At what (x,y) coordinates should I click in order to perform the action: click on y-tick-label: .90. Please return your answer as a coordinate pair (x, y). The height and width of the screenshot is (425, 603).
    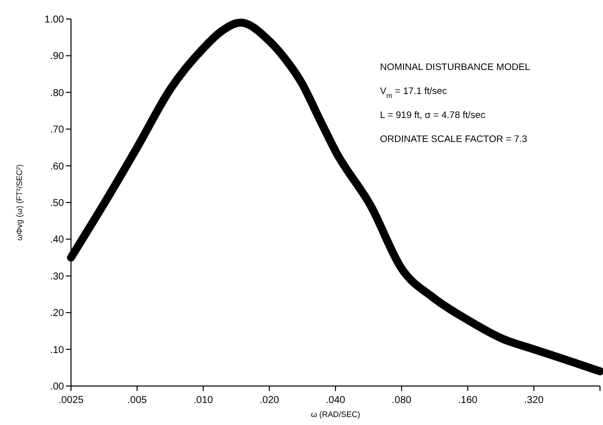
    Looking at the image, I should click on (57, 56).